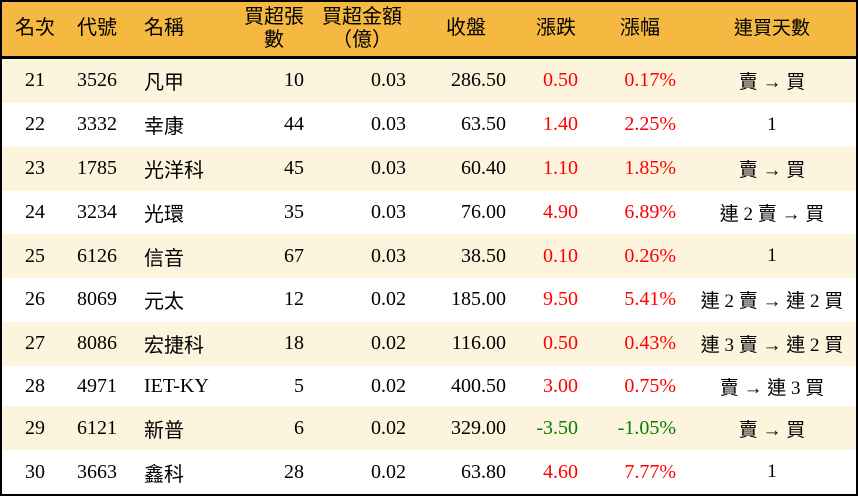  I want to click on cell-volume: 5, so click(299, 385).